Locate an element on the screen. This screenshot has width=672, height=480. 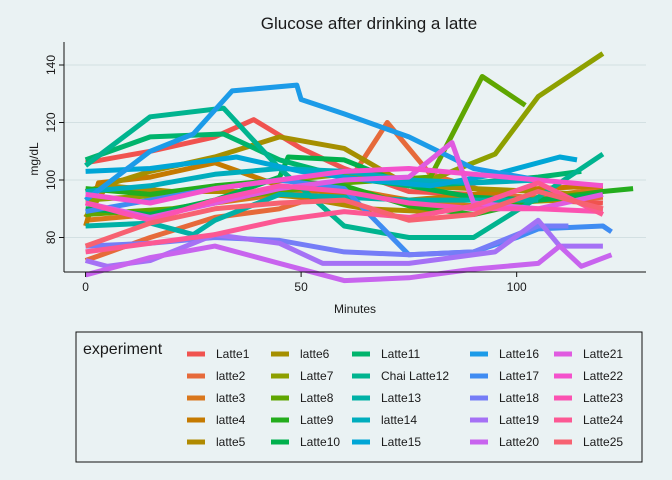
y-tick-label-0: 80 is located at coordinates (51, 238).